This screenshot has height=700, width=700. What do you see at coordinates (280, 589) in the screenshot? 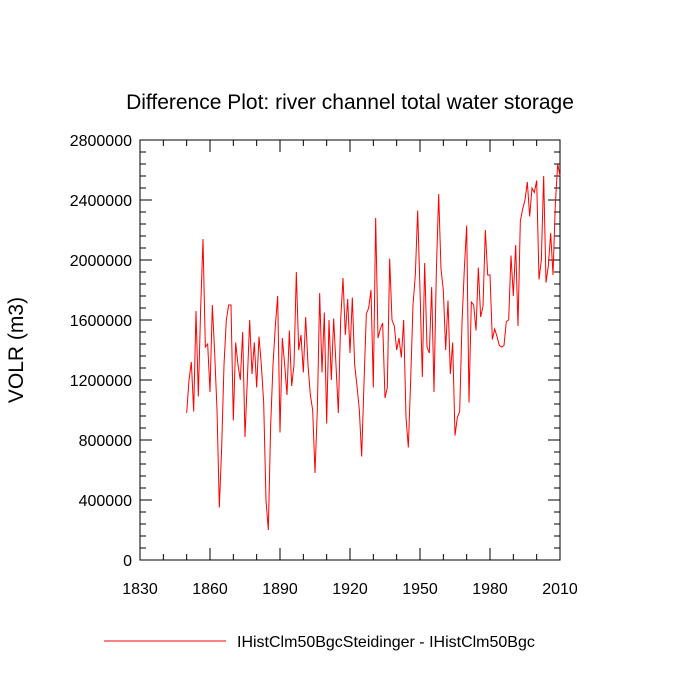
I see `x-tick-label: 1890` at bounding box center [280, 589].